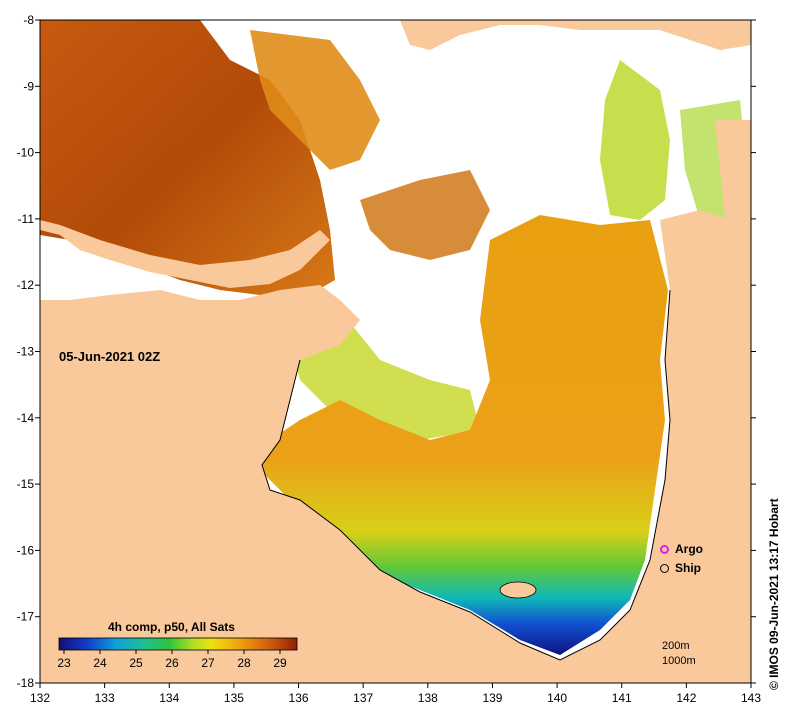 The width and height of the screenshot is (791, 716). I want to click on sst-northeast-patch, so click(635, 140).